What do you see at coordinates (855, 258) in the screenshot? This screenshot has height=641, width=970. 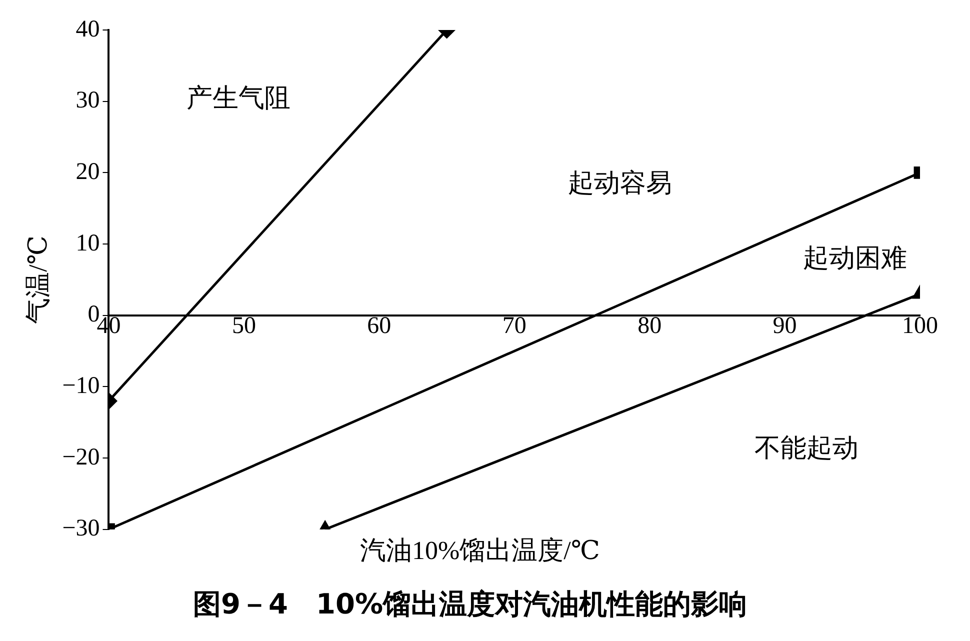 I see `annotation: 起动困难` at bounding box center [855, 258].